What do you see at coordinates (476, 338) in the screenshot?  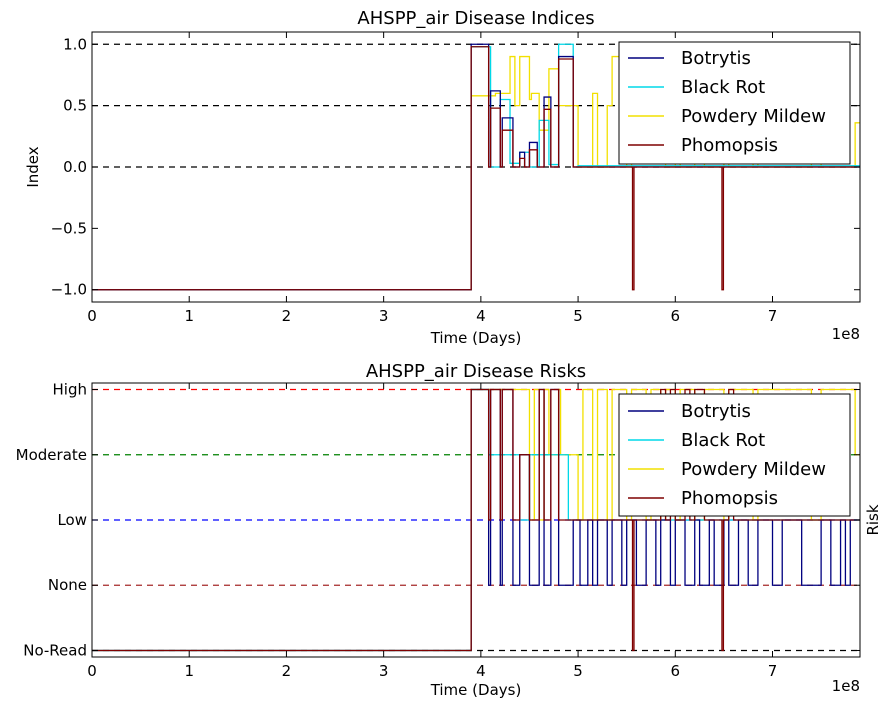 I see `indices-xlabel: Time (Days)` at bounding box center [476, 338].